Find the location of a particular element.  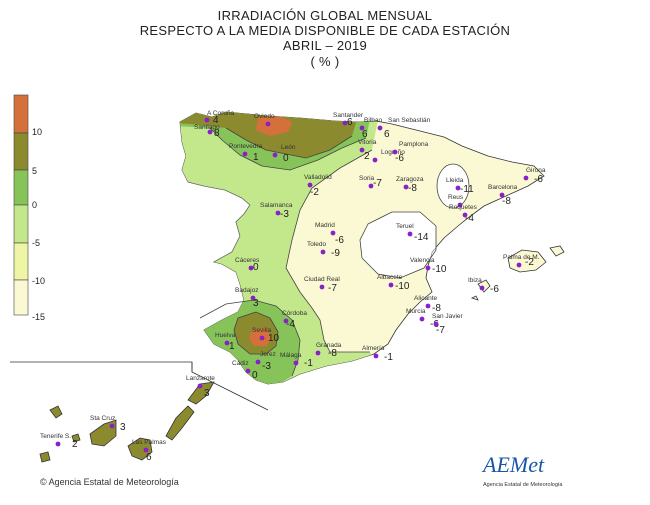

station-name: Huelva is located at coordinates (225, 335).